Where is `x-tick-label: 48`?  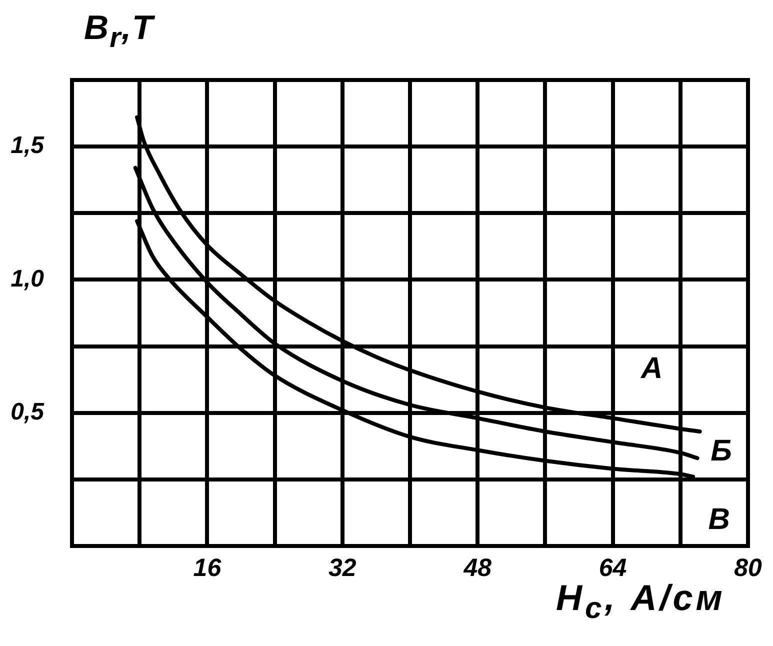
x-tick-label: 48 is located at coordinates (477, 568).